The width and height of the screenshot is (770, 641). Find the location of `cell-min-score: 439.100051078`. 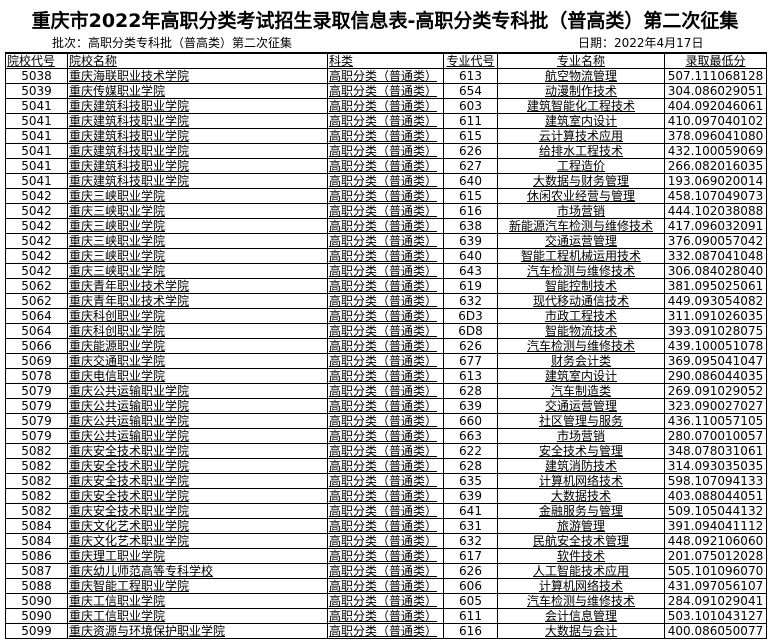

cell-min-score: 439.100051078 is located at coordinates (715, 346).